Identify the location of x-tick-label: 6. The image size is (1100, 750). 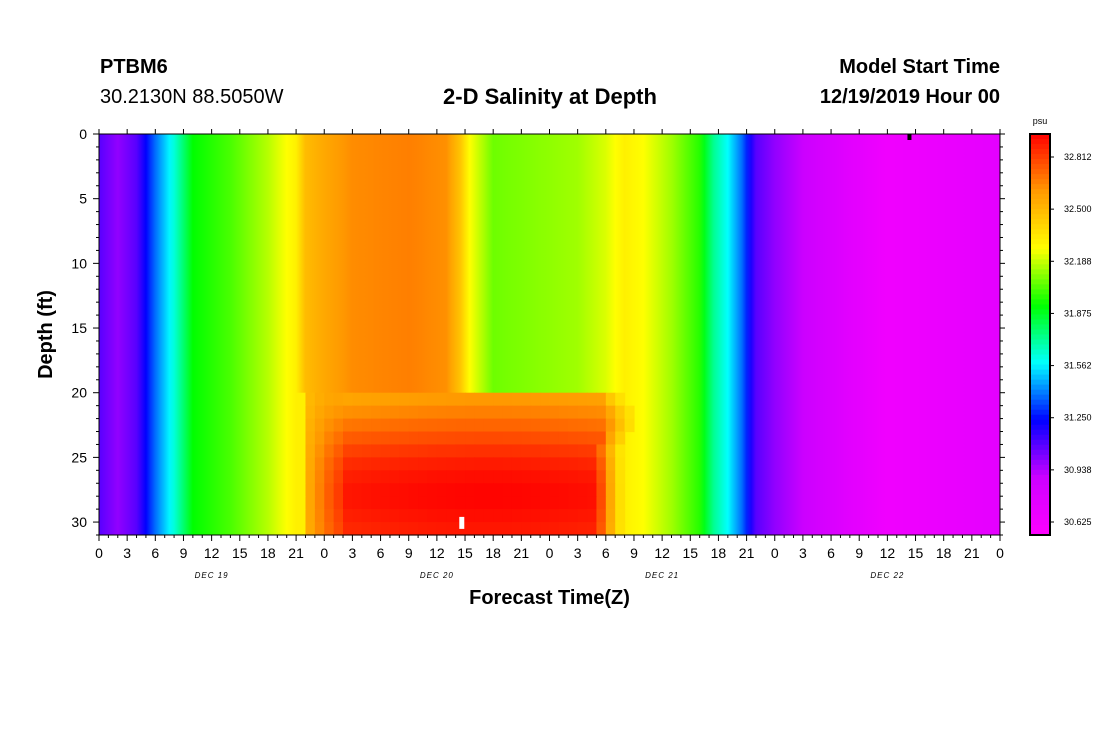
(381, 553).